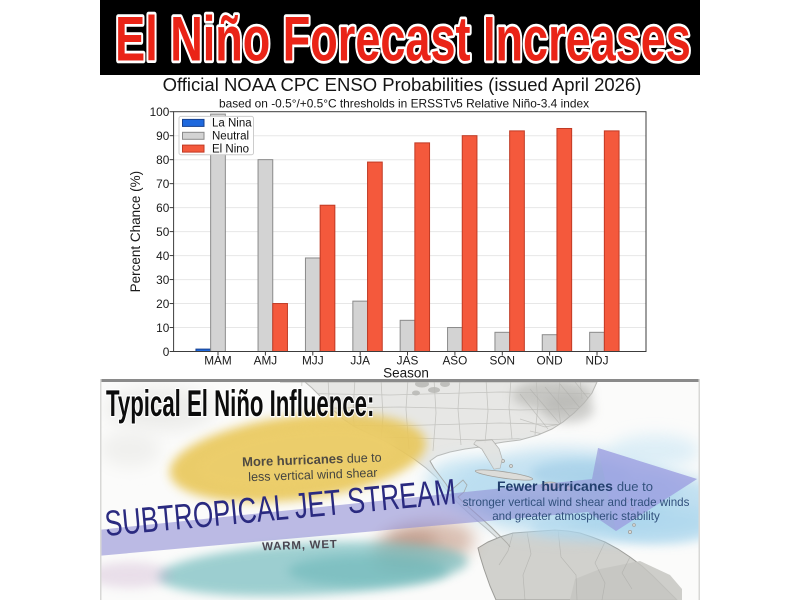  What do you see at coordinates (549, 361) in the screenshot?
I see `svg-text: OND` at bounding box center [549, 361].